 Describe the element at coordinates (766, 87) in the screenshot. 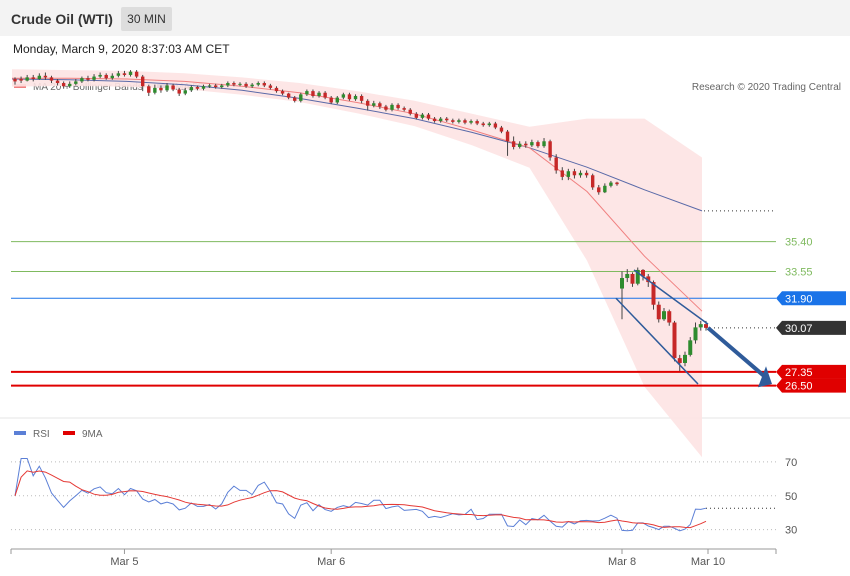

I see `credit-text: Research © 2020 Trading Central` at that location.